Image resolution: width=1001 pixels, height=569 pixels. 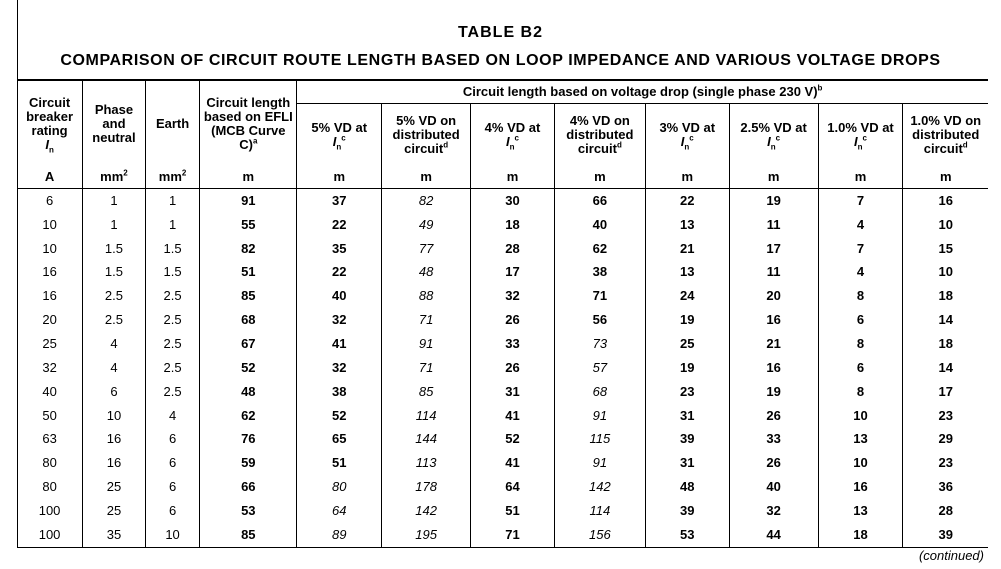 What do you see at coordinates (500, 32) in the screenshot?
I see `table-title: TABLE B2` at bounding box center [500, 32].